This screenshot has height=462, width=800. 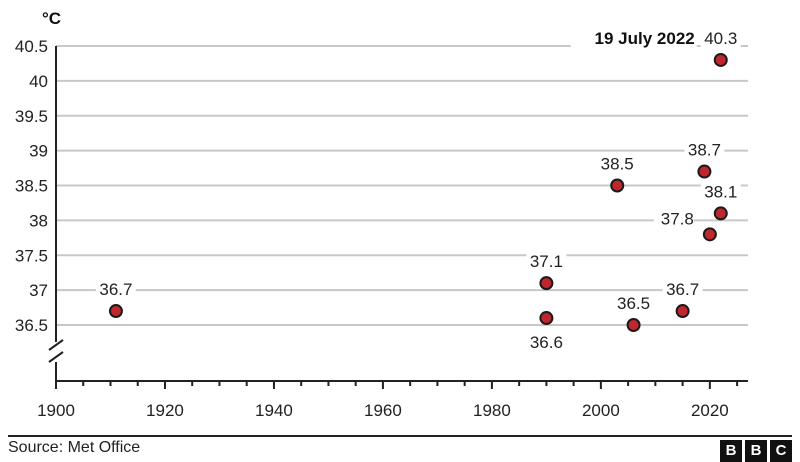 What do you see at coordinates (31, 186) in the screenshot?
I see `y-tick-label: 38.5` at bounding box center [31, 186].